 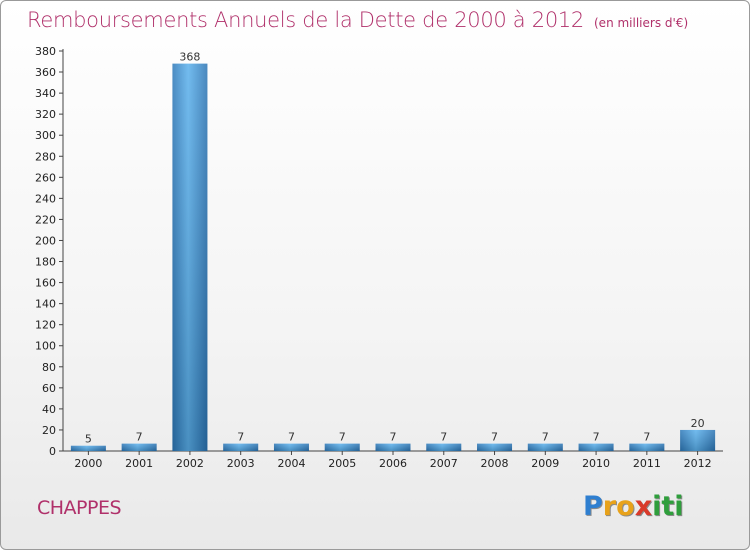 I want to click on x-tick-label: 2011, so click(x=647, y=463).